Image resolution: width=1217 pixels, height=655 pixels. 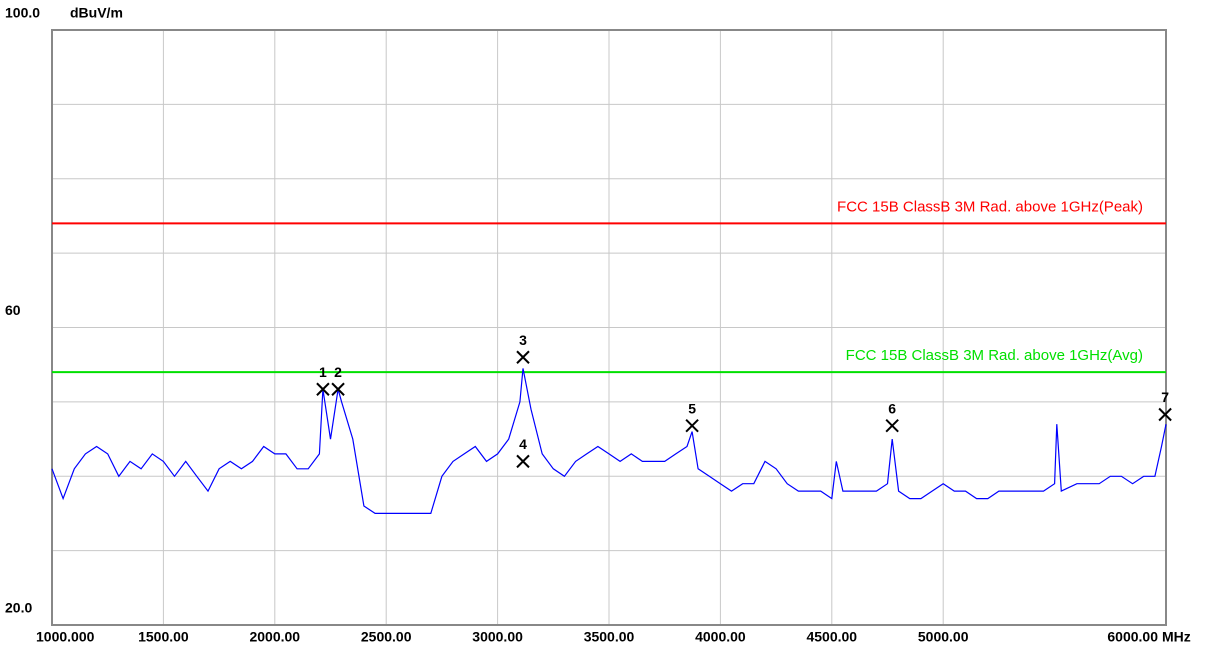 I want to click on marker-label: 1, so click(x=323, y=372).